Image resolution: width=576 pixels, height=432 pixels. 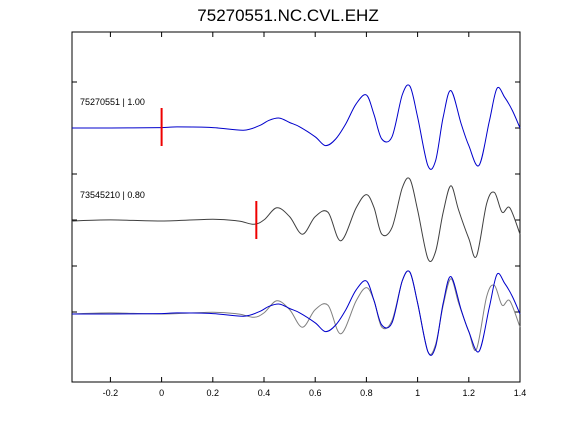 I want to click on pick-markers, so click(x=209, y=173).